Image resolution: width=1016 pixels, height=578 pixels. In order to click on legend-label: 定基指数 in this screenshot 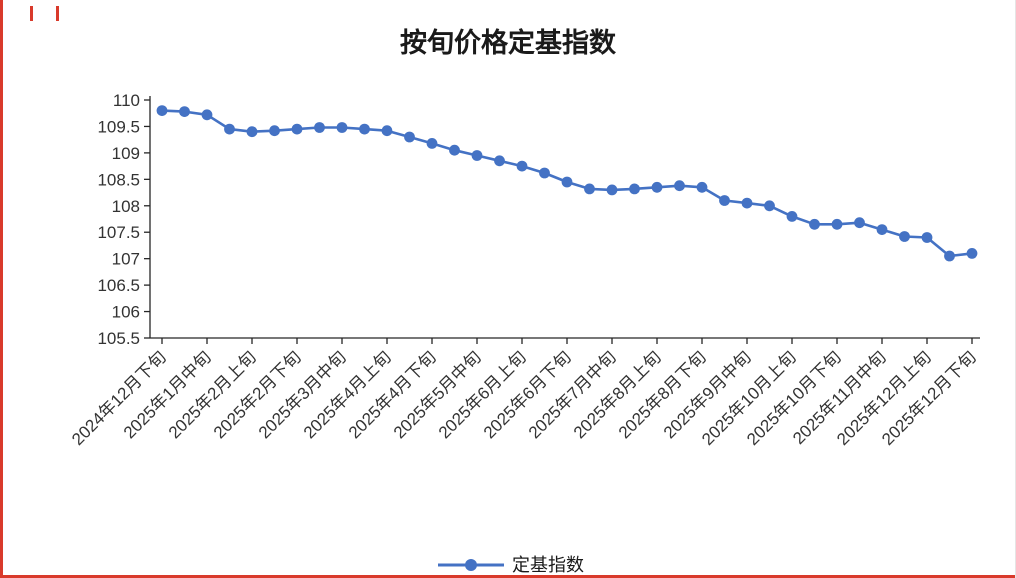, I will do `click(548, 565)`.